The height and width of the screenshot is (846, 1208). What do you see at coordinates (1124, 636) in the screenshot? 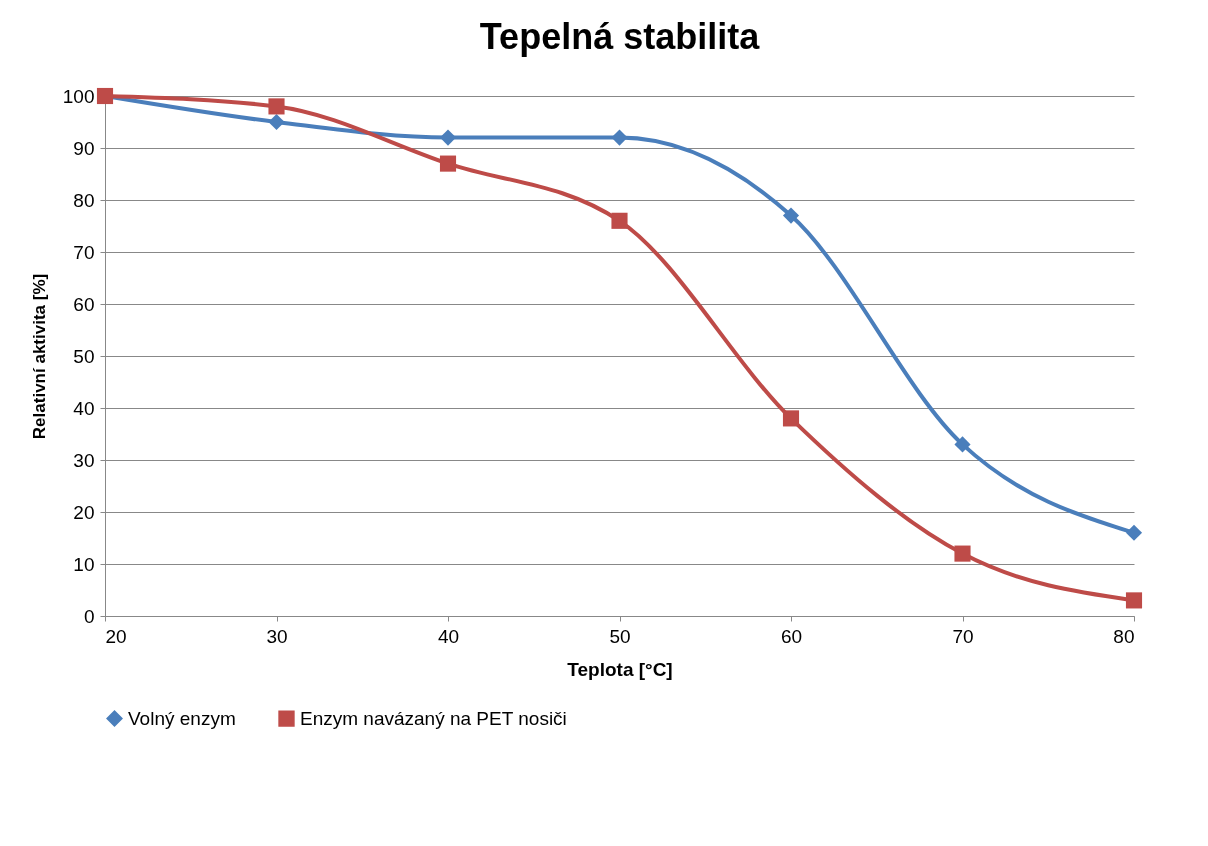
I see `x-tick-label: 80` at bounding box center [1124, 636].